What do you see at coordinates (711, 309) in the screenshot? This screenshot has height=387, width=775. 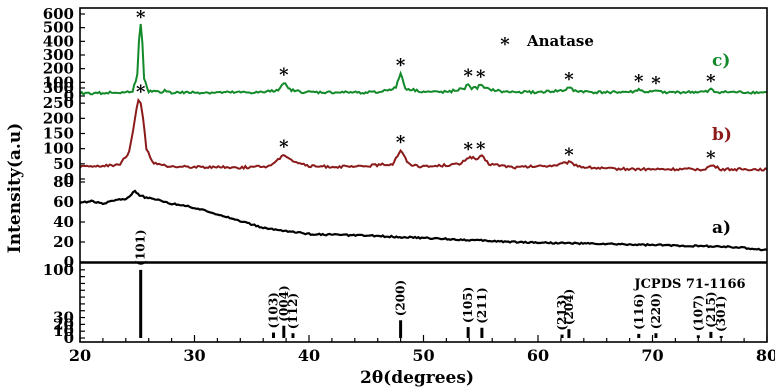 I see `ref-hkl-label-12: (215)` at bounding box center [711, 309].